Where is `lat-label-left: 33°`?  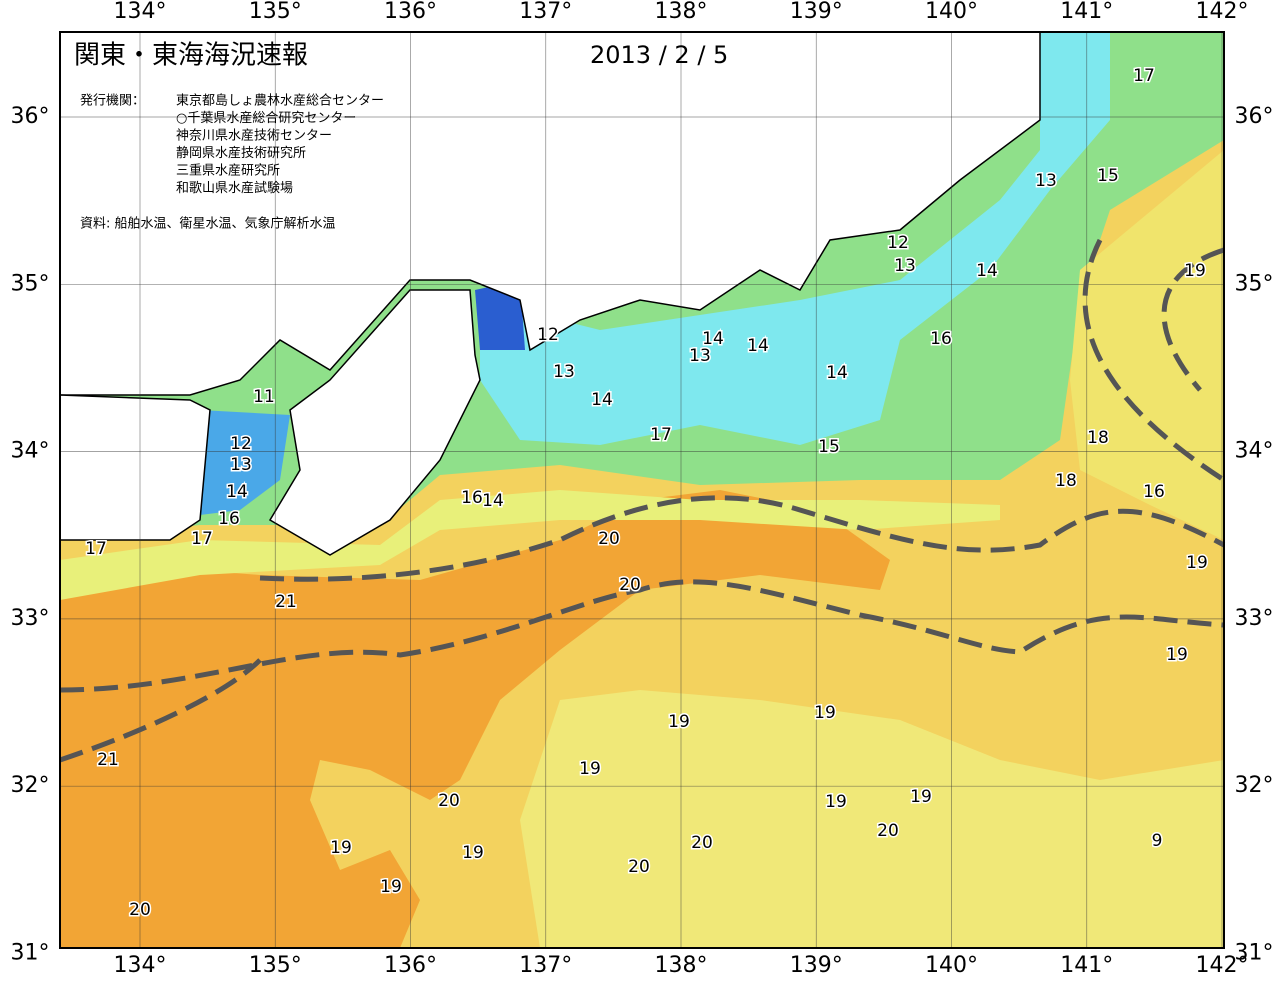
lat-label-left: 33° is located at coordinates (30, 618).